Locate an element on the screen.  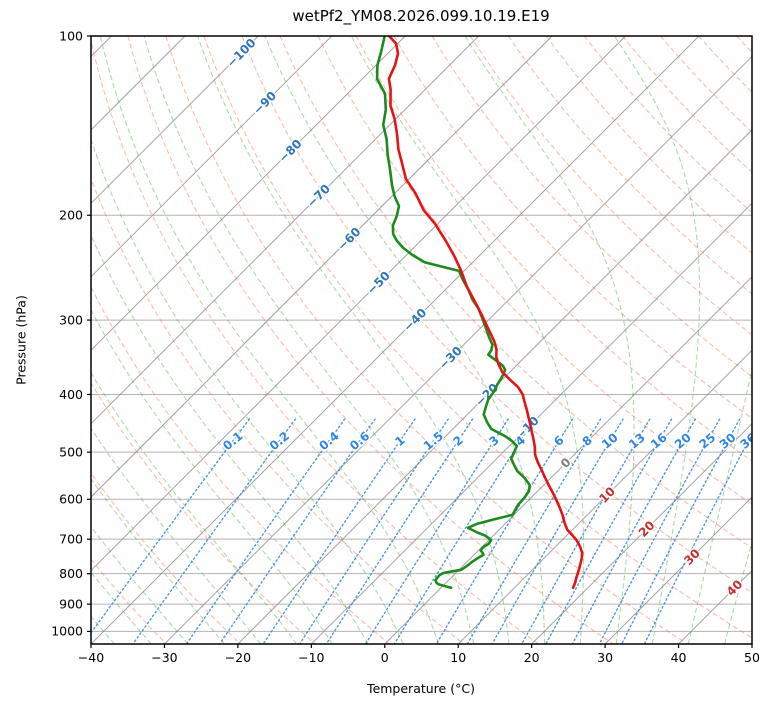
inline-label: 0.6 is located at coordinates (359, 441).